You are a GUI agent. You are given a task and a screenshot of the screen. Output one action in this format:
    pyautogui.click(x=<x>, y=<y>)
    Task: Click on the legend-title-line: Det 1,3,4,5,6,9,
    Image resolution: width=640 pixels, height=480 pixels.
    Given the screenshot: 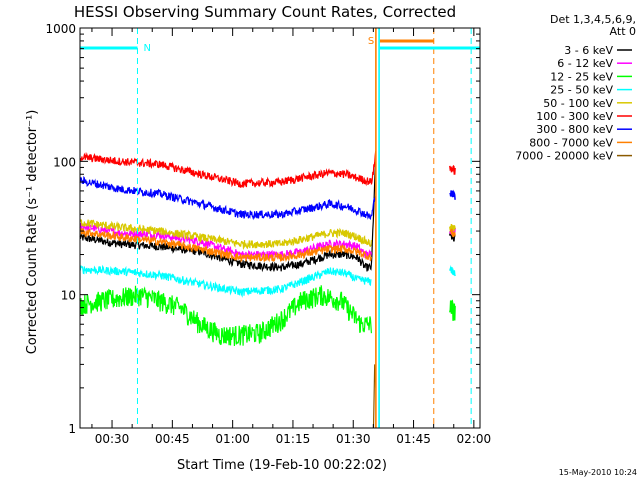 What is the action you would take?
    pyautogui.click(x=593, y=19)
    